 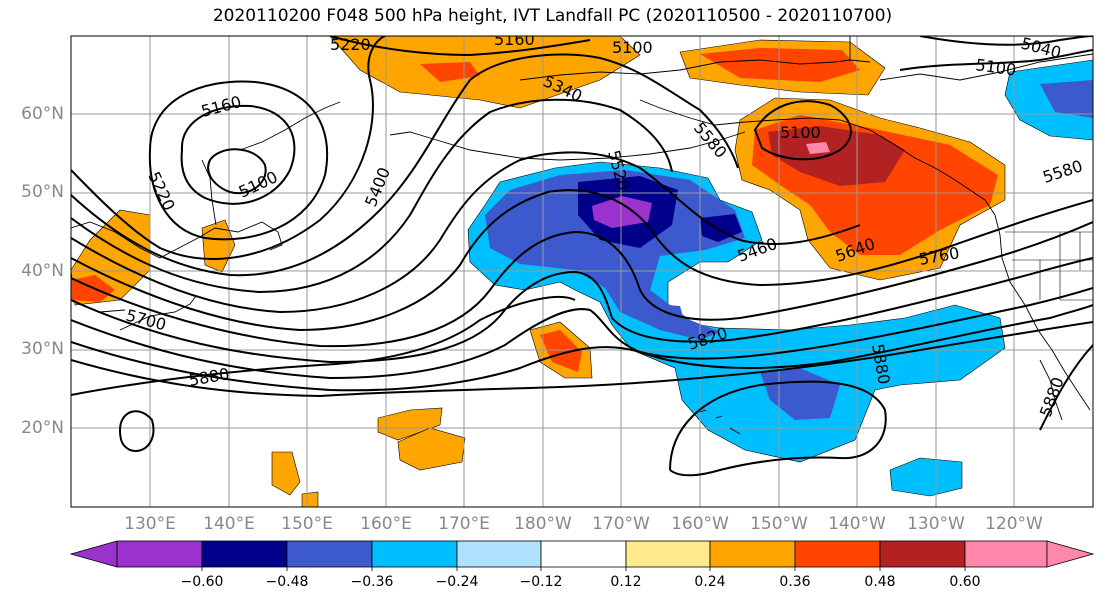 What do you see at coordinates (229, 524) in the screenshot?
I see `lon-label: 140°E` at bounding box center [229, 524].